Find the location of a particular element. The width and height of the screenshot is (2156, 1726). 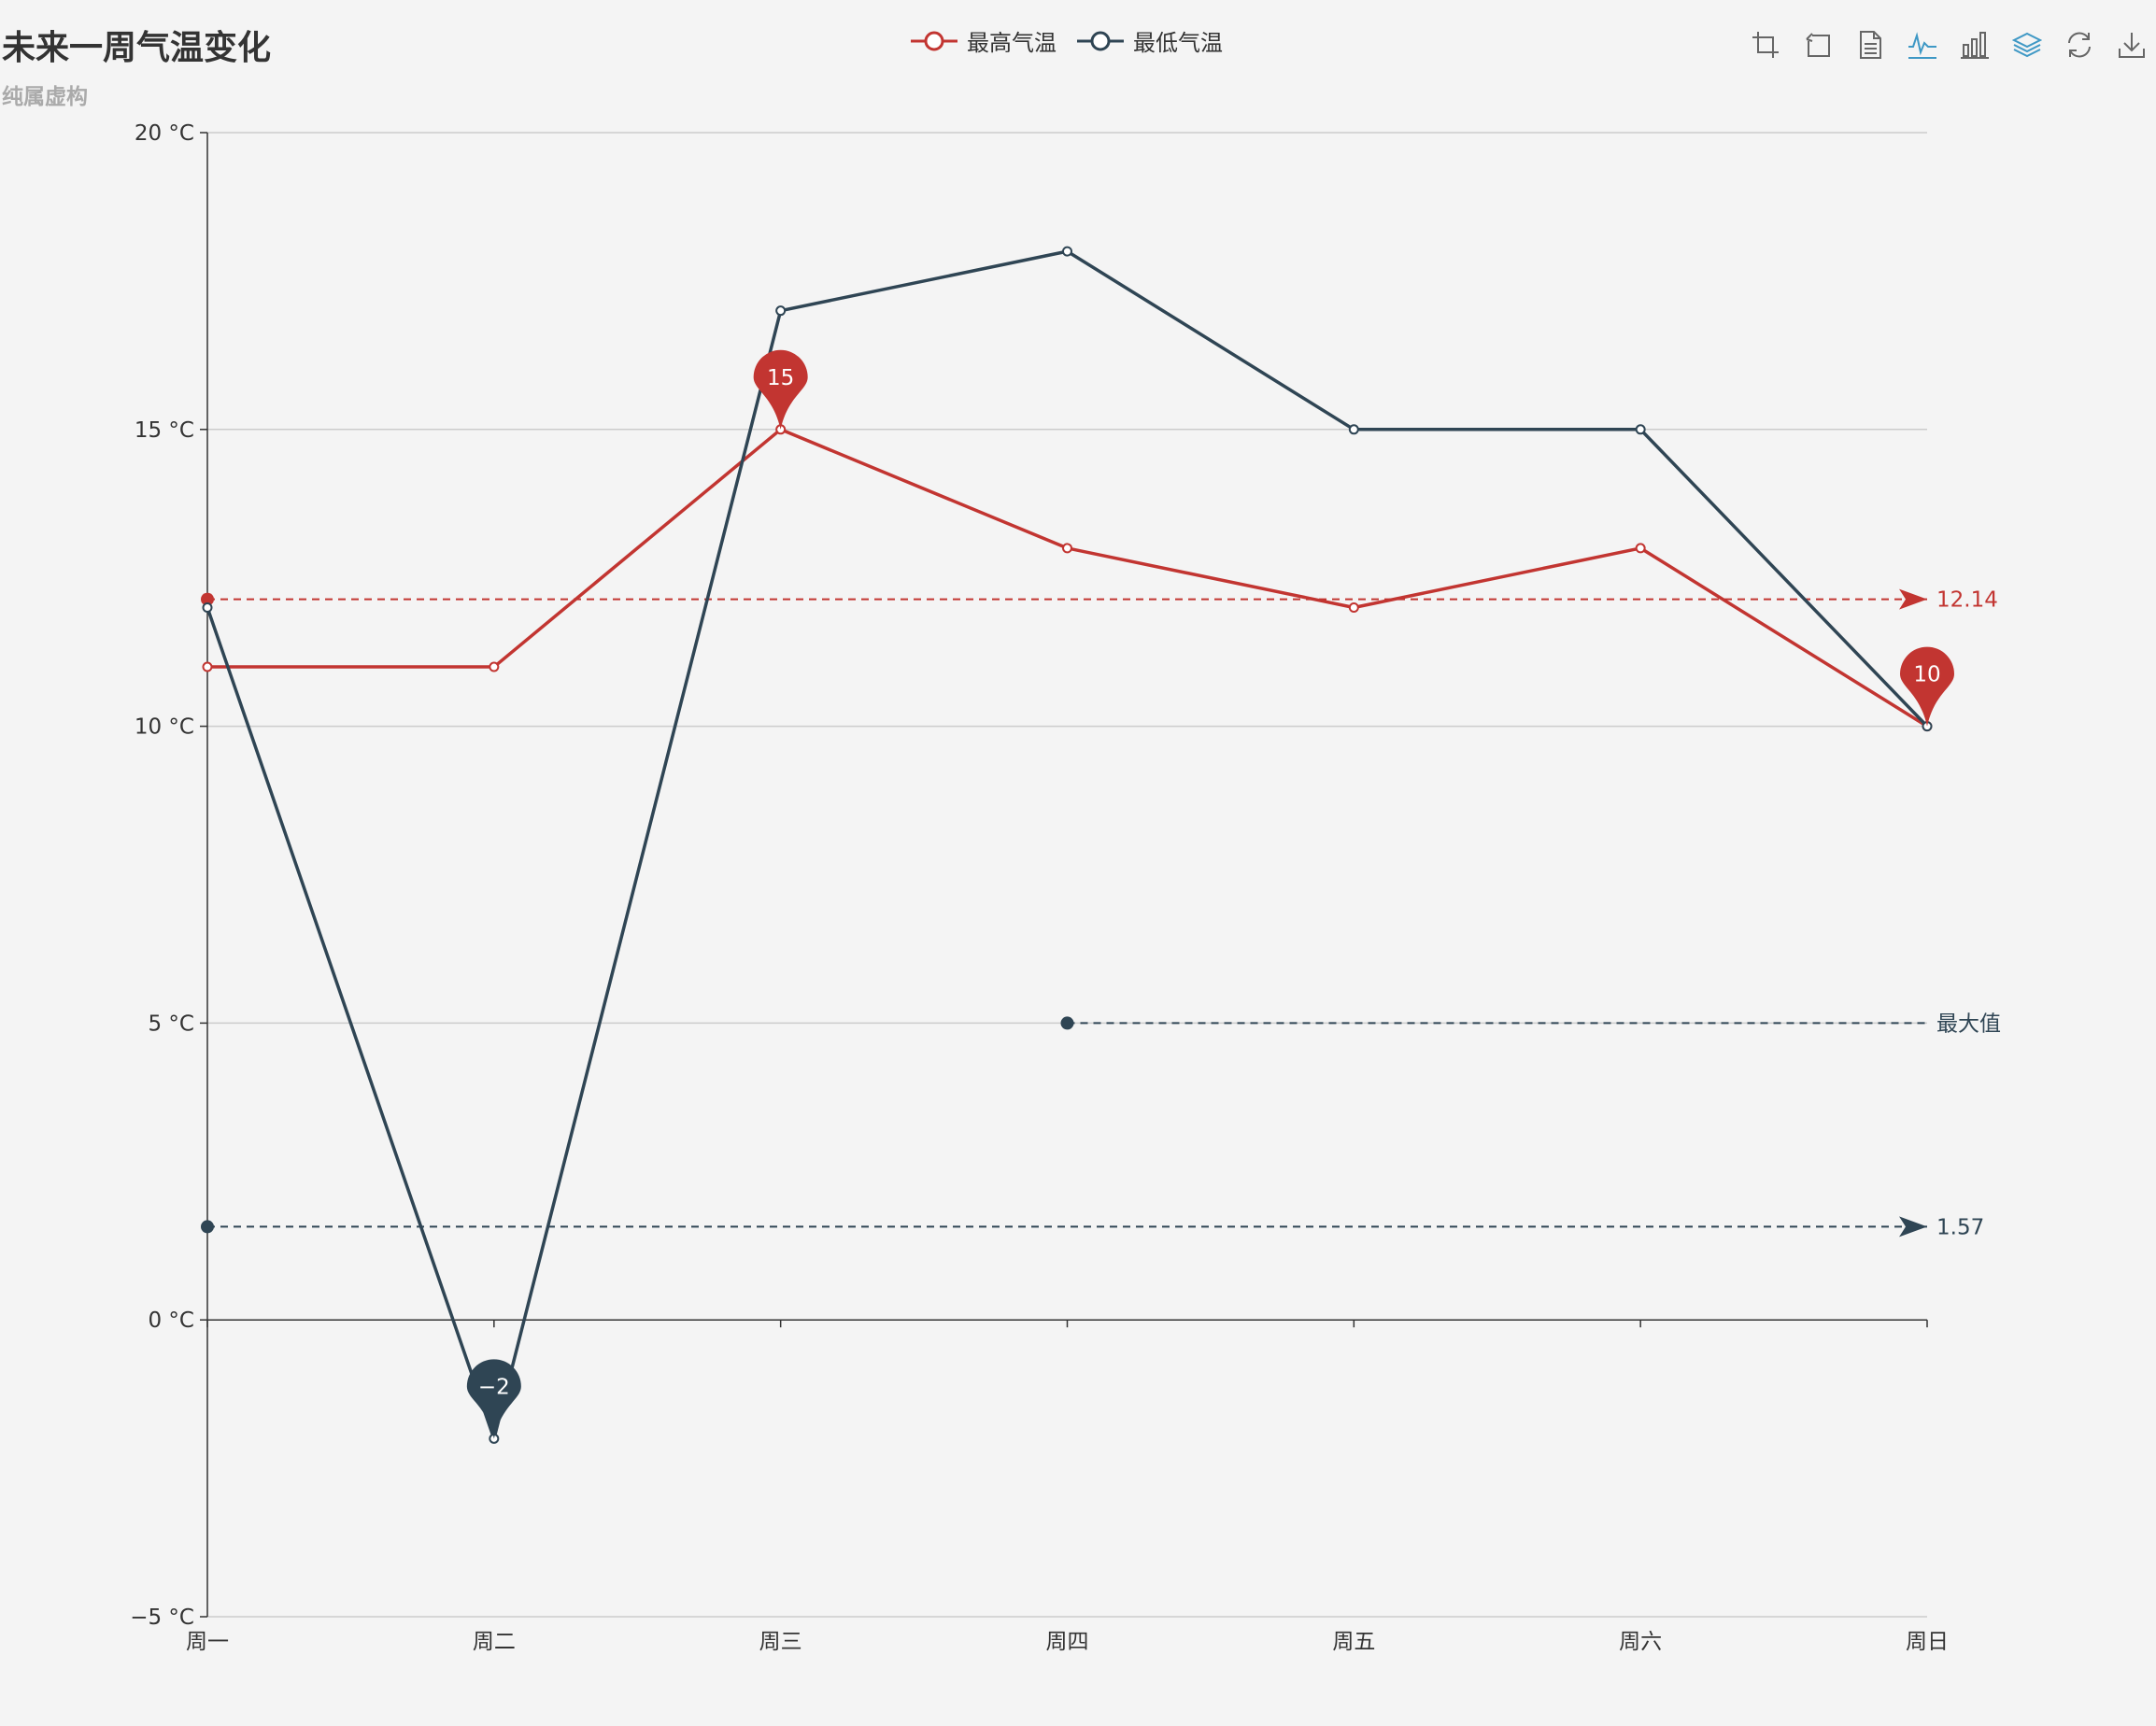

x-tick-label: 周一 is located at coordinates (207, 1642).